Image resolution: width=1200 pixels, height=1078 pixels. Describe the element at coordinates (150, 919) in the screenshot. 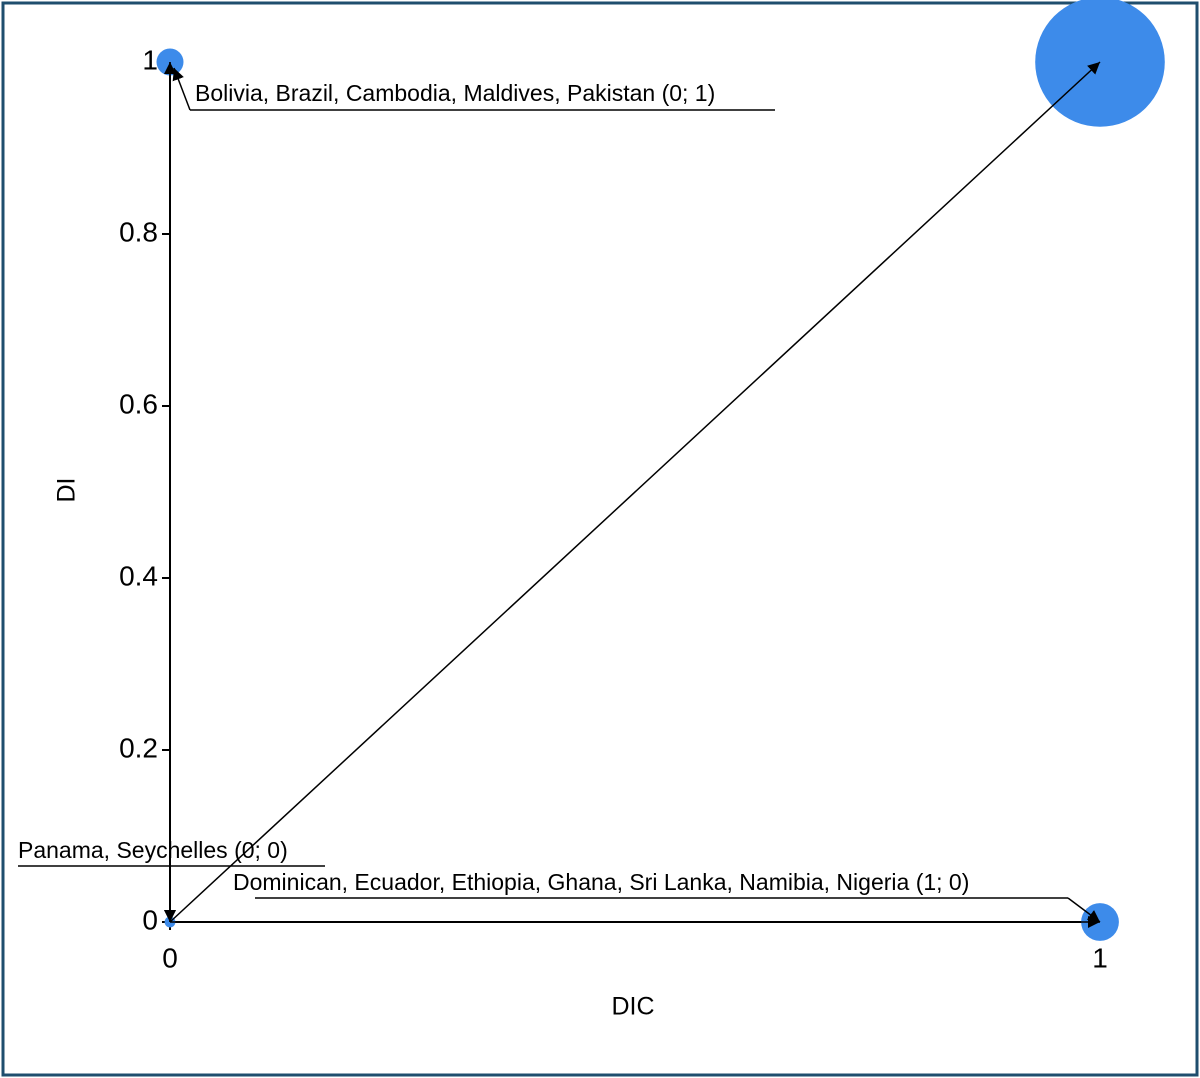

I see `y-tick-label: 0` at that location.